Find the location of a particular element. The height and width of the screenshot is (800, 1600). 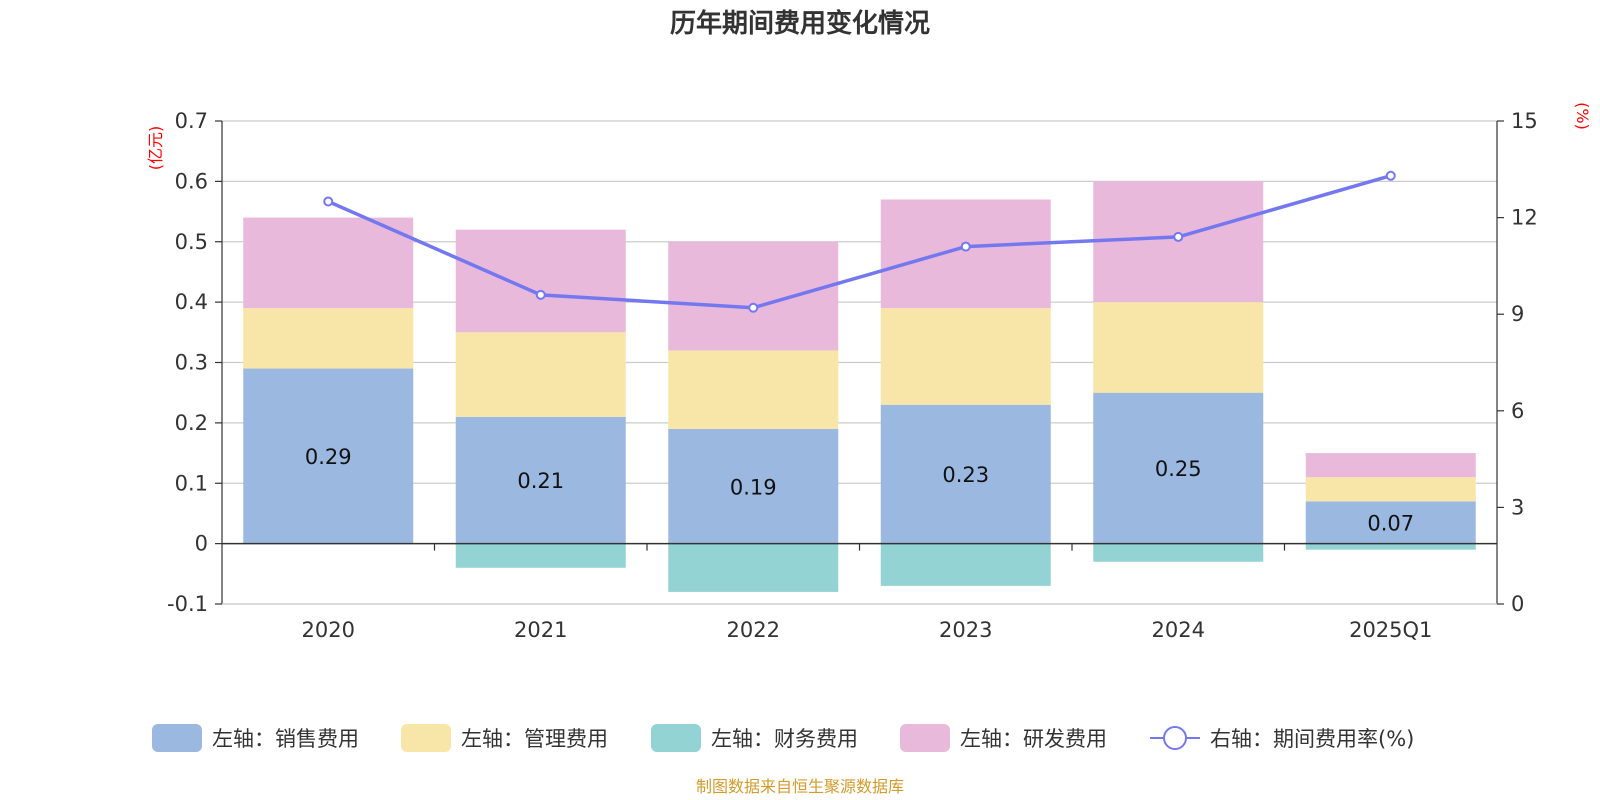

left-tick-label: 0.5 is located at coordinates (191, 242).